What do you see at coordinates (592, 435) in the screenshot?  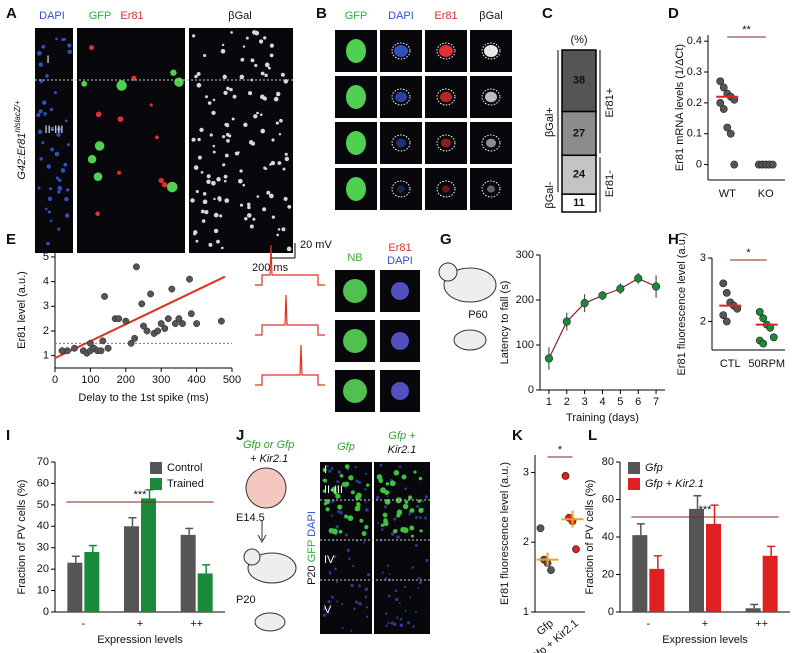 I see `panel-letter: L` at bounding box center [592, 435].